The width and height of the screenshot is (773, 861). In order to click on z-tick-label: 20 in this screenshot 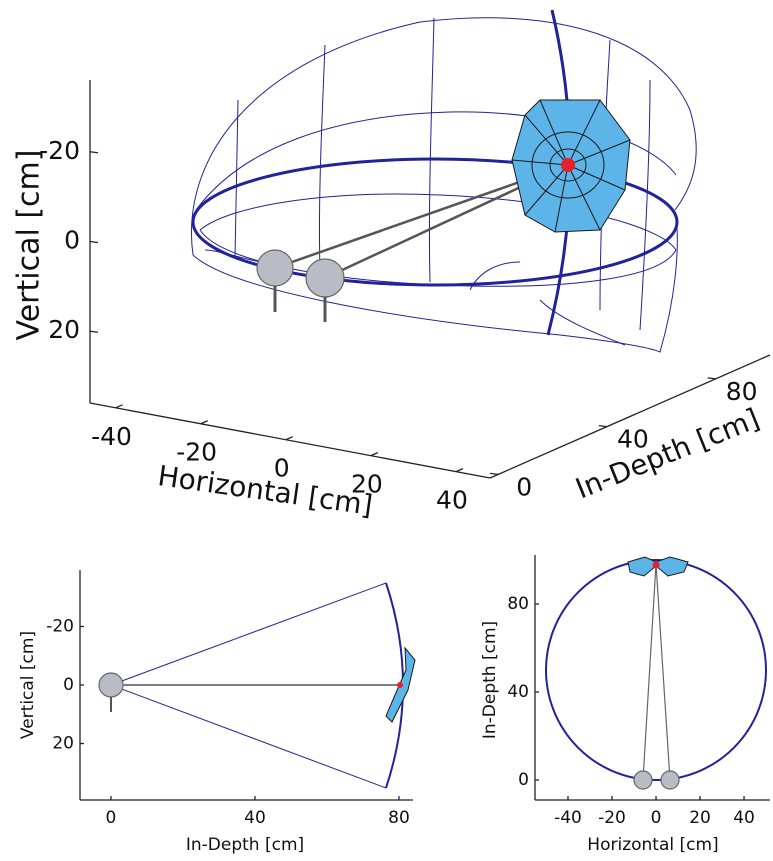, I will do `click(64, 329)`.